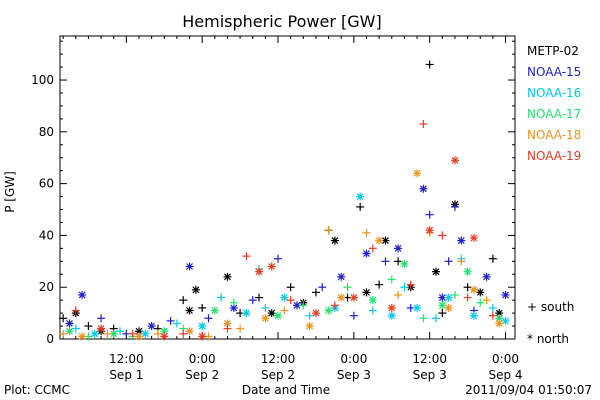 This screenshot has height=400, width=600. What do you see at coordinates (528, 390) in the screenshot?
I see `footer-timestamp: 2011/09/04 01:50:07` at bounding box center [528, 390].